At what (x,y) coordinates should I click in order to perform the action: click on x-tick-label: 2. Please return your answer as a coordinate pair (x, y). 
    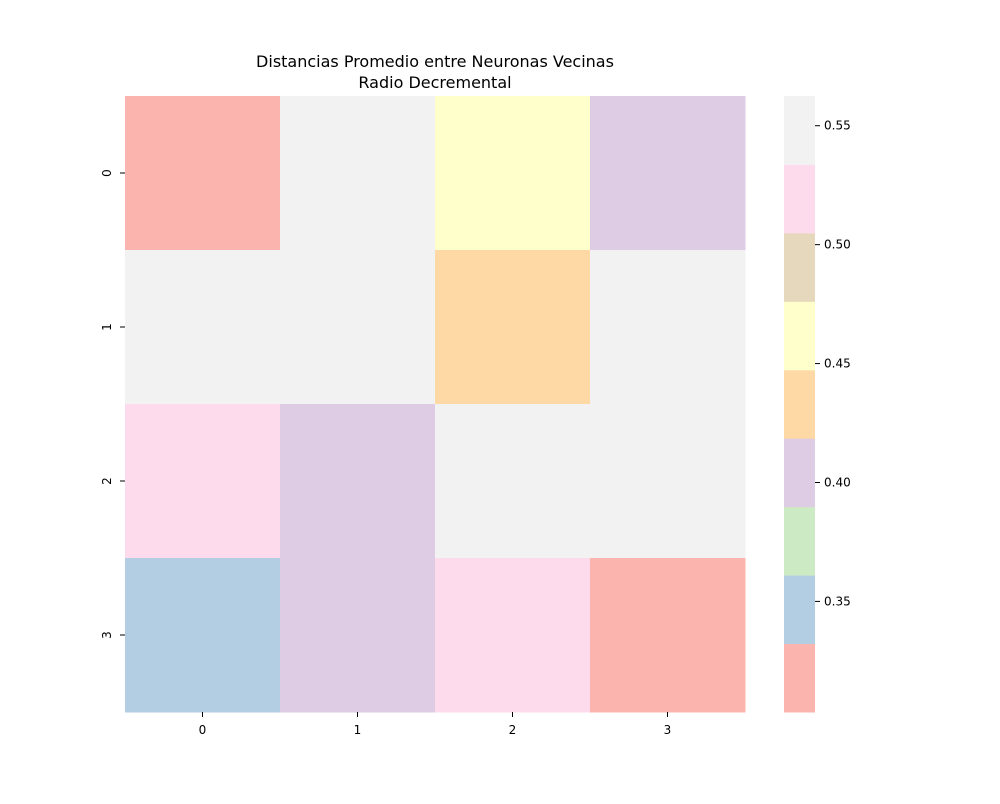
    Looking at the image, I should click on (513, 730).